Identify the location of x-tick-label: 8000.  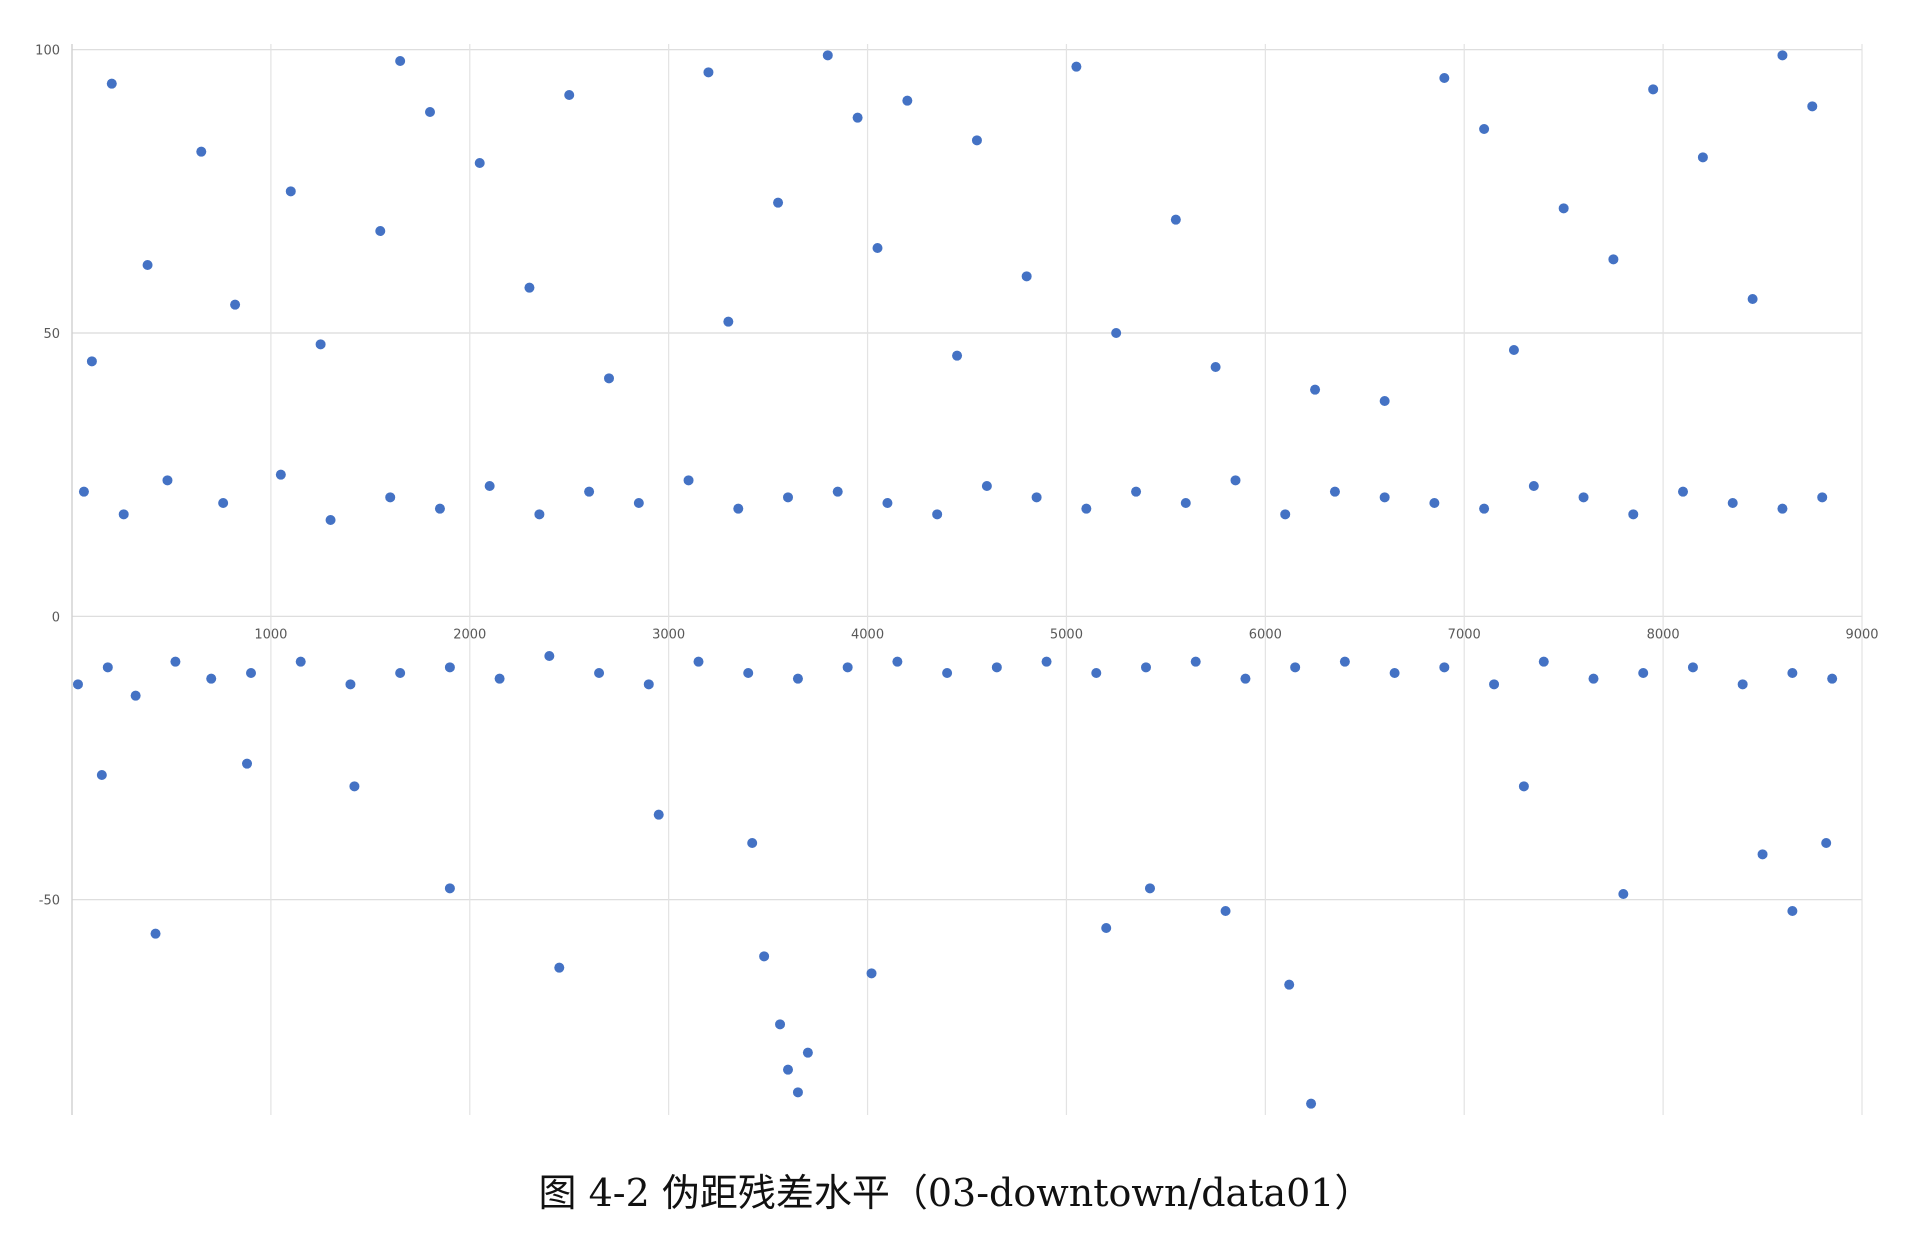
(1663, 634).